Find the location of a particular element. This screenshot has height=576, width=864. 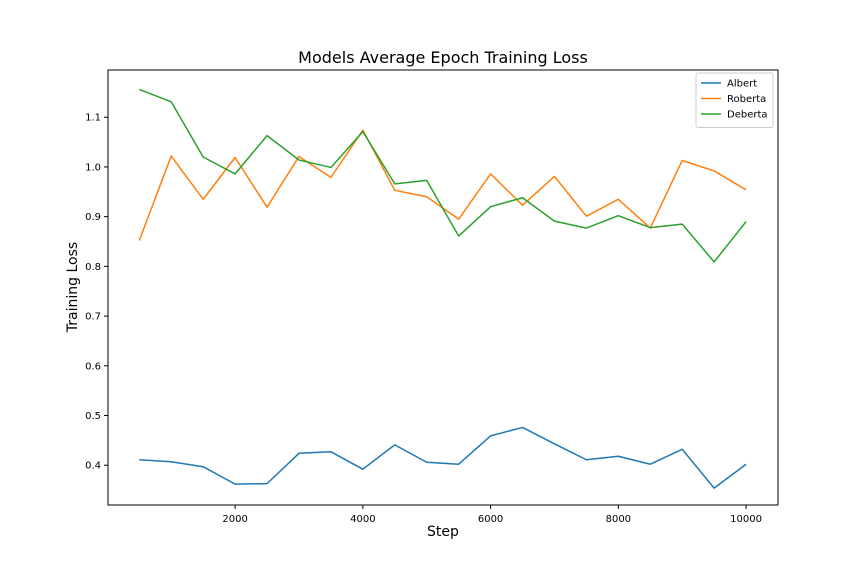

x-tick-label: 10000 is located at coordinates (746, 519).